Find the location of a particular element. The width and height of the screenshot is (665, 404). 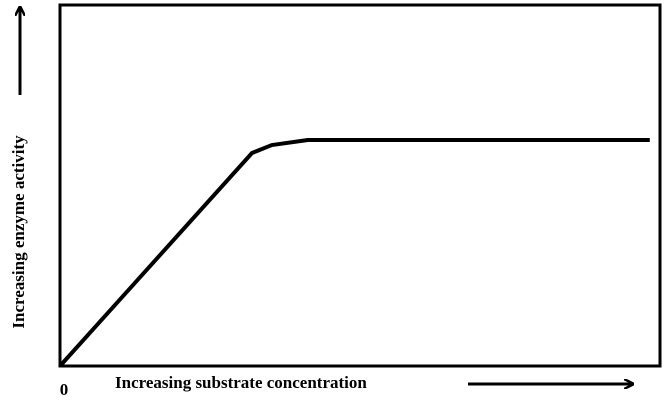

y-axis-label: Increasing enzyme activity is located at coordinates (18, 232).